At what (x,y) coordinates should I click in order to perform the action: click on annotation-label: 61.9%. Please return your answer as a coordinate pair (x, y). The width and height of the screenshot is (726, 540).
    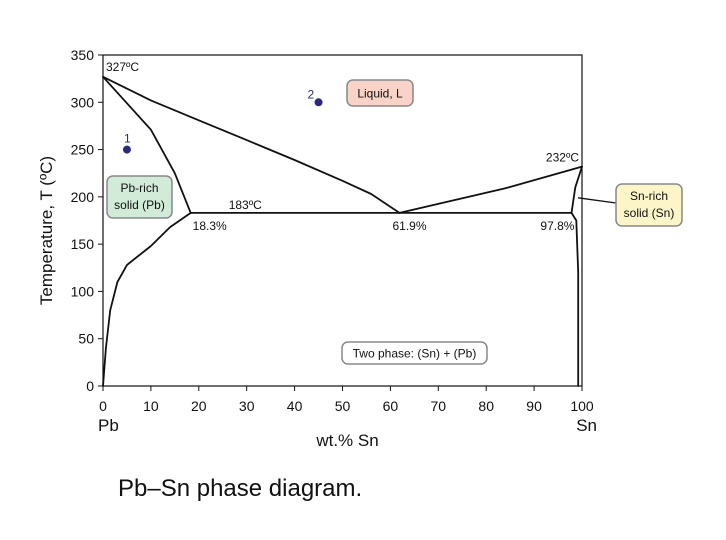
    Looking at the image, I should click on (410, 226).